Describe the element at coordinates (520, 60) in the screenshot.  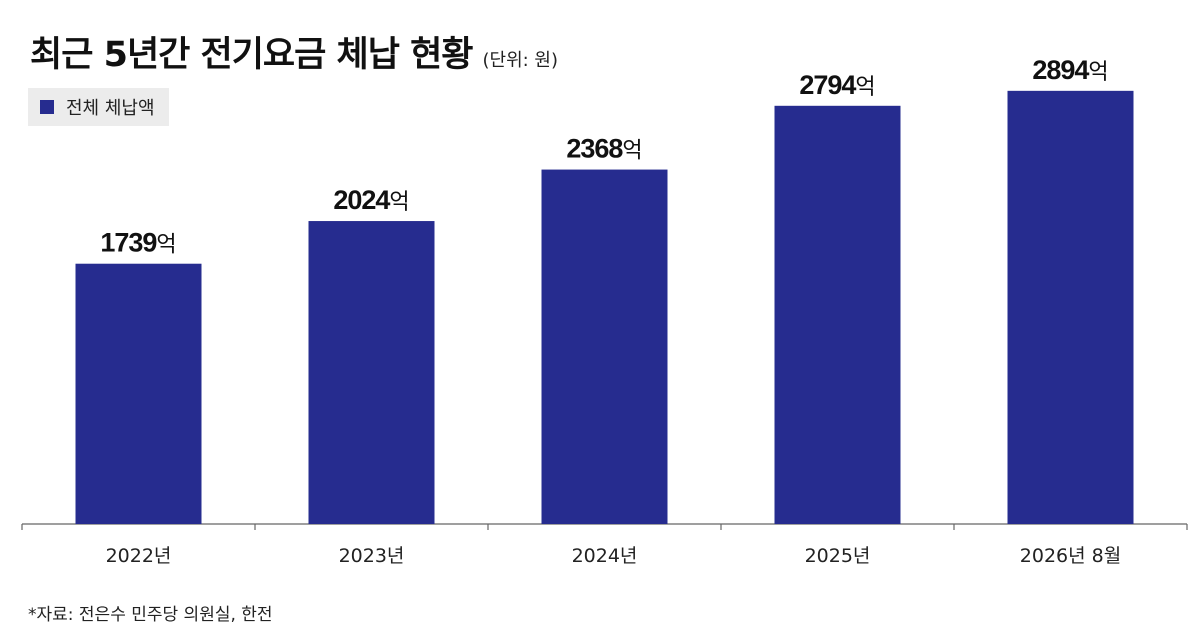
I see `unit-label: (단위: 원)` at that location.